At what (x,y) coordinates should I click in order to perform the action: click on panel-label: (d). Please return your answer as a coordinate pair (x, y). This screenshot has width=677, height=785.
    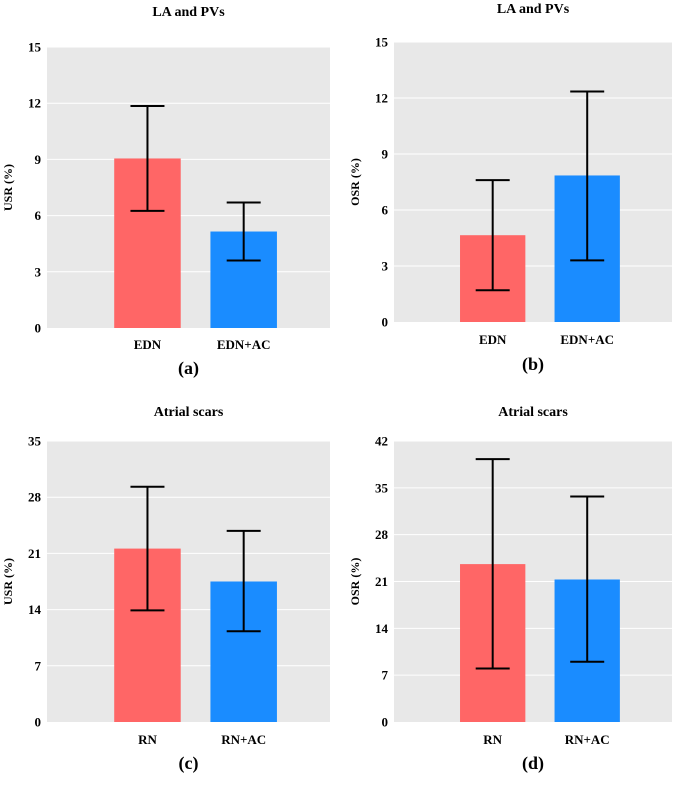
    Looking at the image, I should click on (533, 763).